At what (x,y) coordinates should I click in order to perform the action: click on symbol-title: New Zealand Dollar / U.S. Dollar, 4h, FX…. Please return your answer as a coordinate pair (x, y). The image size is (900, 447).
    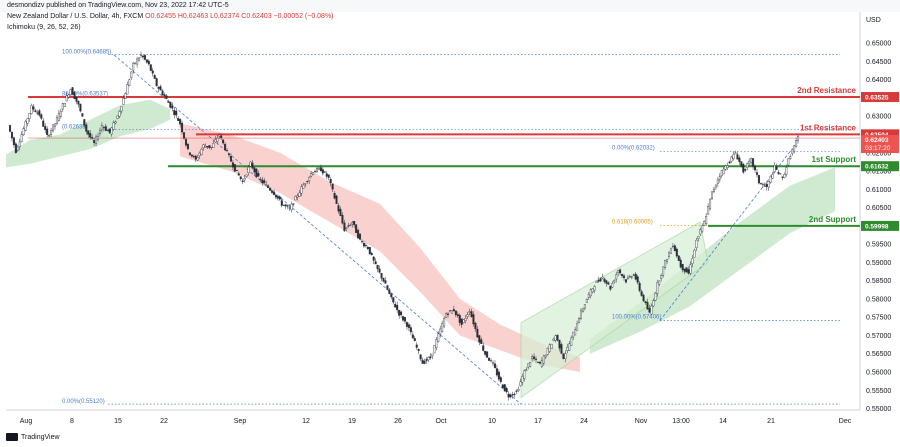
    Looking at the image, I should click on (75, 16).